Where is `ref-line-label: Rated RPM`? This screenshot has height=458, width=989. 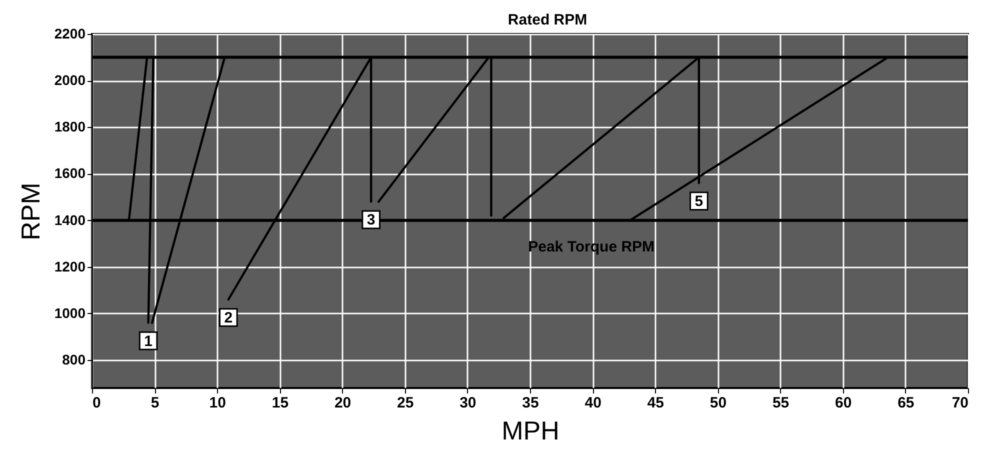 ref-line-label: Rated RPM is located at coordinates (548, 19).